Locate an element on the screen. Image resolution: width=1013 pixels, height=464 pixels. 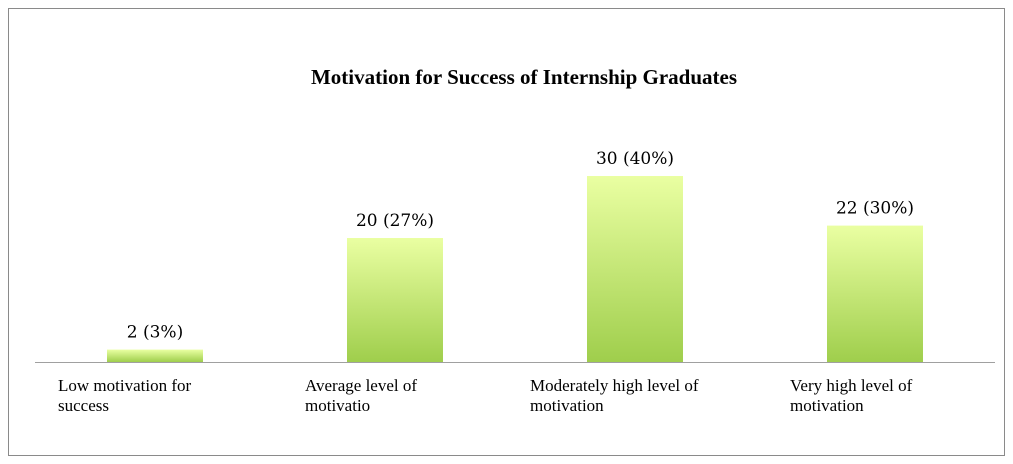
x-tick-label: Low motivation for success is located at coordinates (125, 395).